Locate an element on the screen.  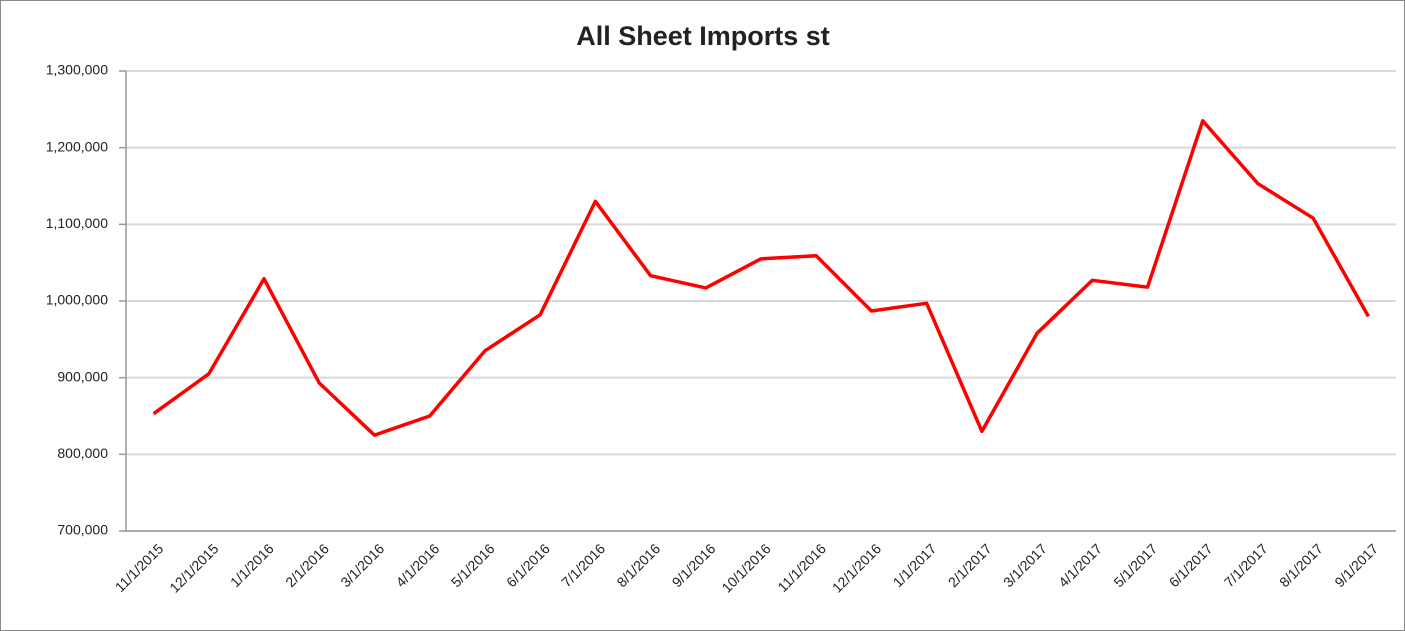
x-tick-label: 3/1/2017 is located at coordinates (1025, 565).